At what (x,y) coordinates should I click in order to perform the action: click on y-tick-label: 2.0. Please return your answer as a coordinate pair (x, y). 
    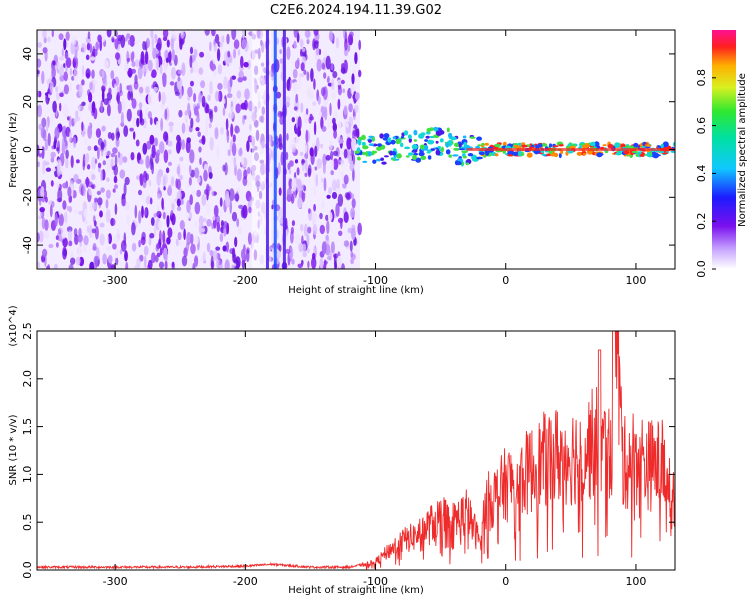
    Looking at the image, I should click on (27, 379).